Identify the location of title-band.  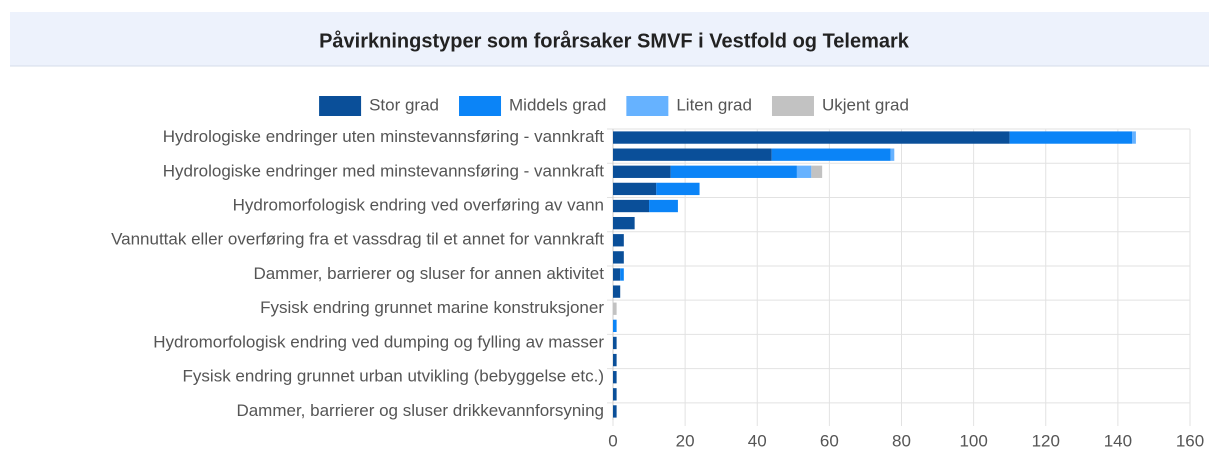
(609, 39).